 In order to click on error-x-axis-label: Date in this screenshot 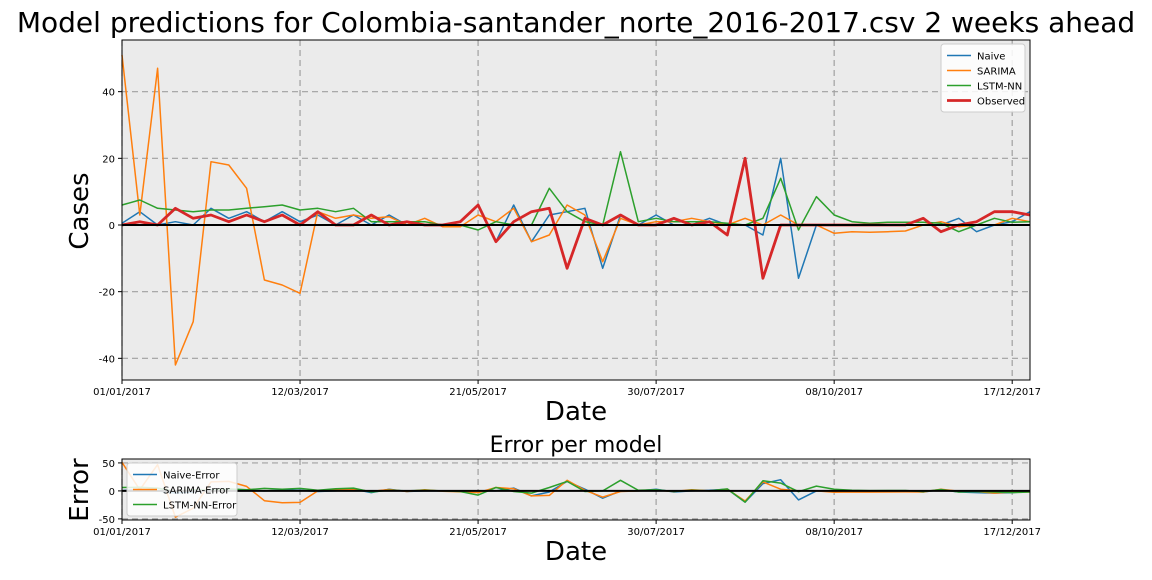, I will do `click(576, 552)`.